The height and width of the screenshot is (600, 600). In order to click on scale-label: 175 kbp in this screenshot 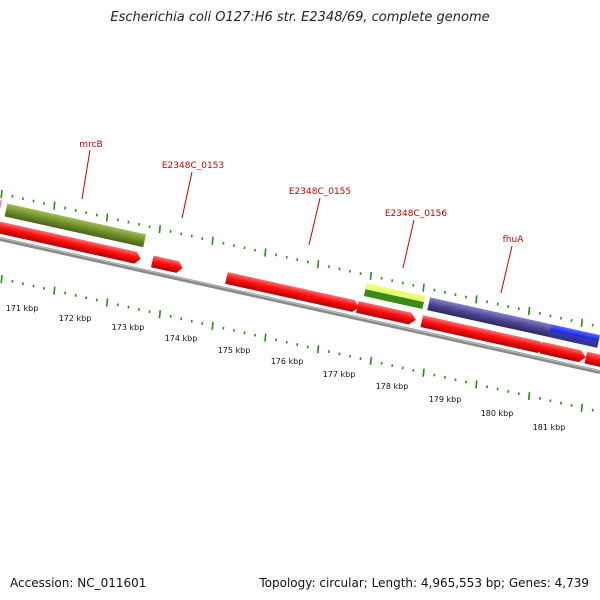, I will do `click(234, 350)`.